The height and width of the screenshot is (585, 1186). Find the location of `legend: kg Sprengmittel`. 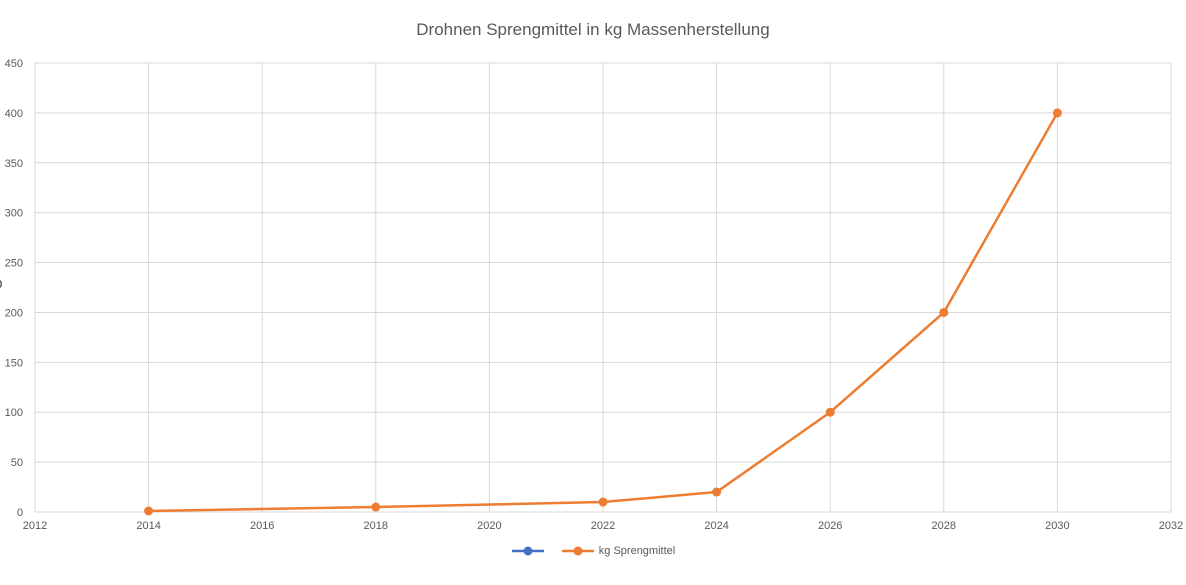

legend: kg Sprengmittel is located at coordinates (593, 551).